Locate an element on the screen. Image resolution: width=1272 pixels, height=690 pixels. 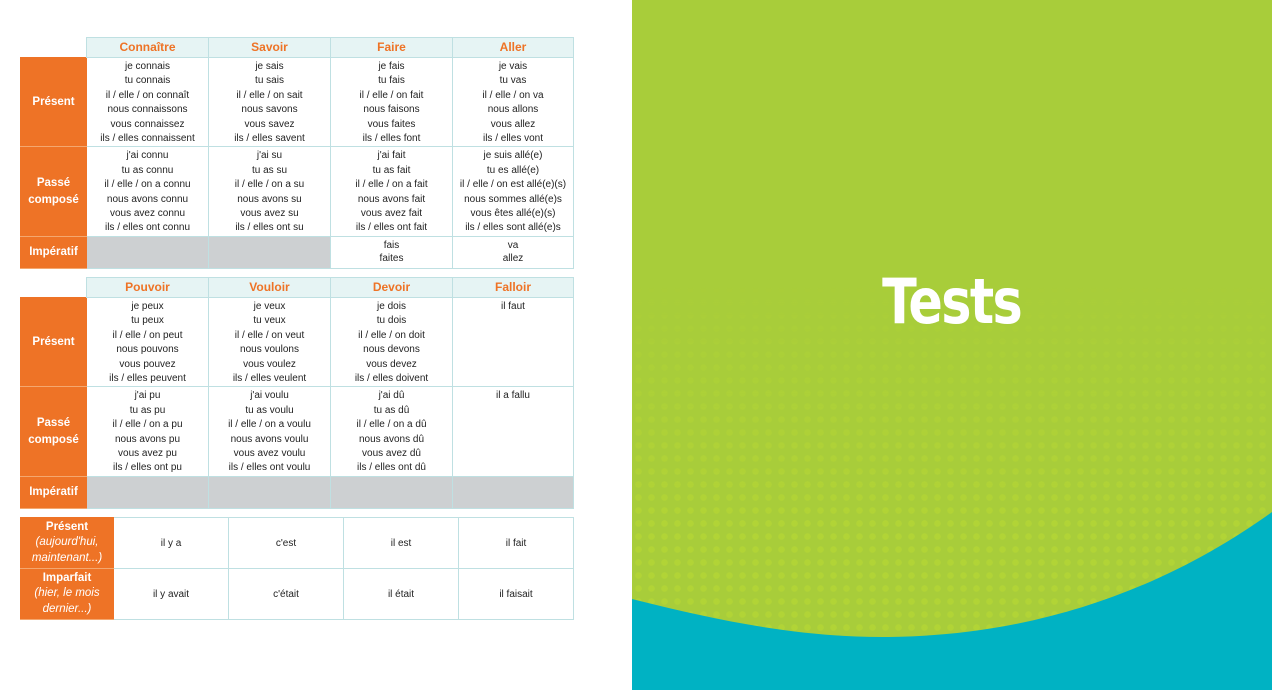
form: il / elle / on veut is located at coordinates (269, 335).